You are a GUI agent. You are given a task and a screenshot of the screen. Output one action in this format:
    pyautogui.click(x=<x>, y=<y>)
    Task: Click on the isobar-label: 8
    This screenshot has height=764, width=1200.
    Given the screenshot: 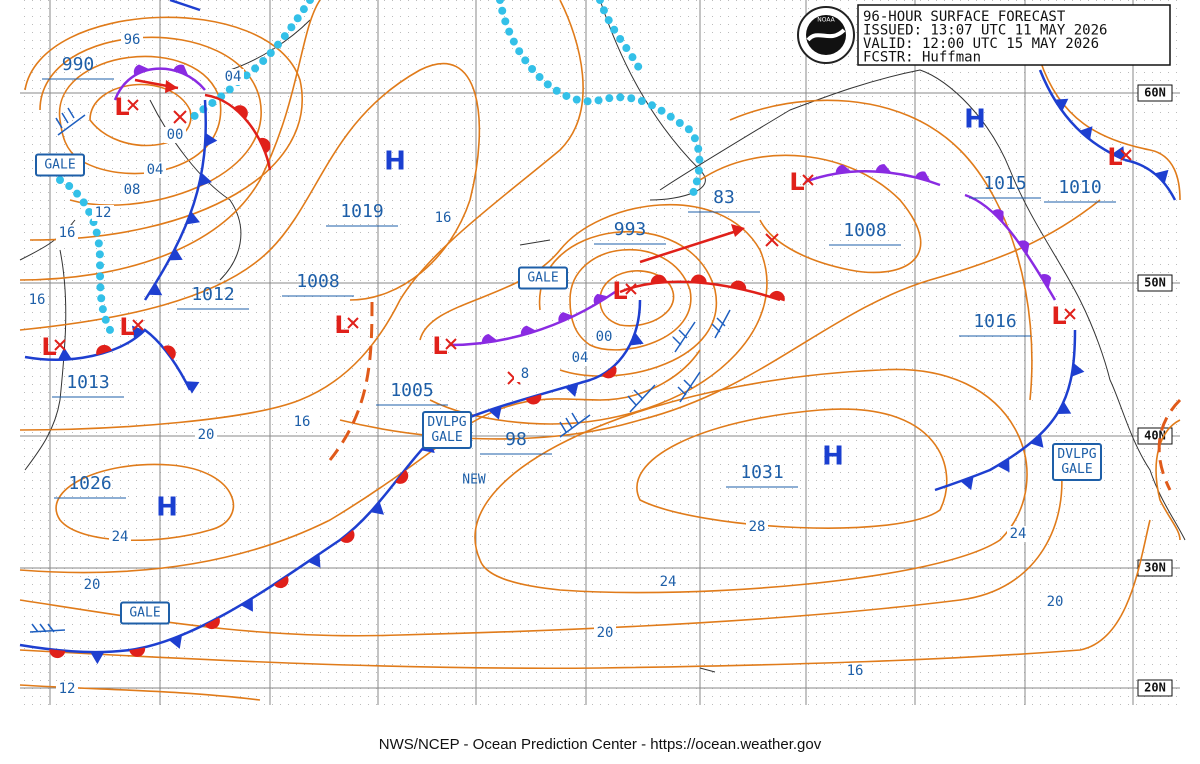 What is the action you would take?
    pyautogui.click(x=525, y=374)
    